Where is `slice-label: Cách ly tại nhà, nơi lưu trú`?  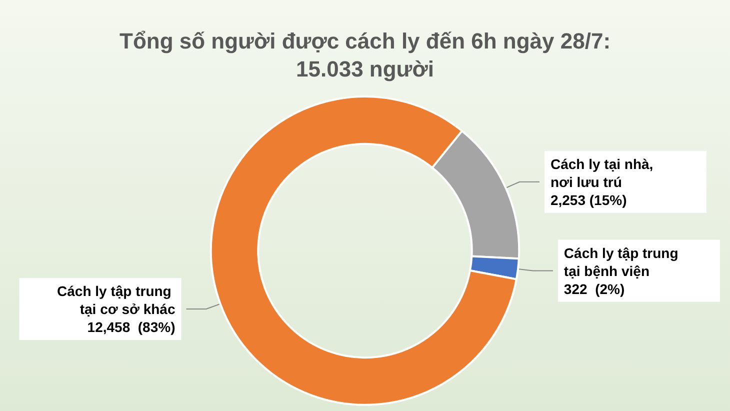 slice-label: Cách ly tại nhà, nơi lưu trú is located at coordinates (604, 173).